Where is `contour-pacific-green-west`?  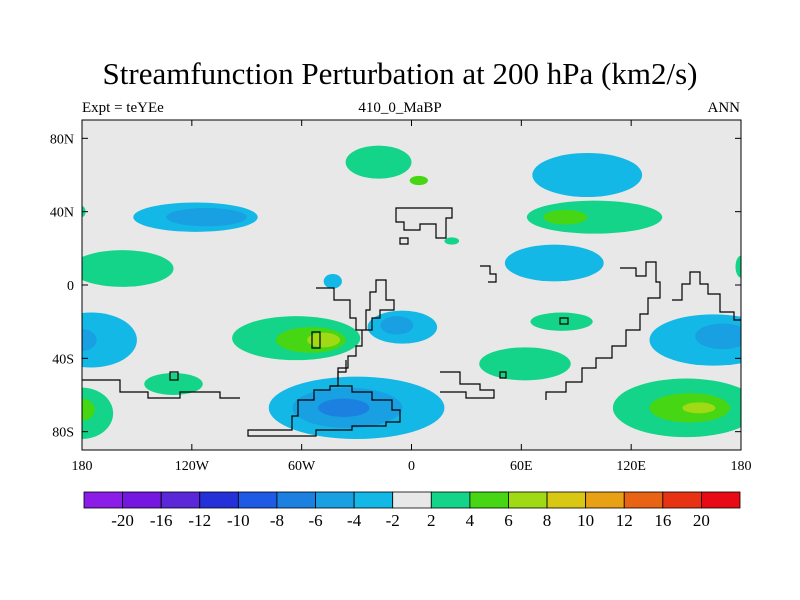
contour-pacific-green-west is located at coordinates (128, 268).